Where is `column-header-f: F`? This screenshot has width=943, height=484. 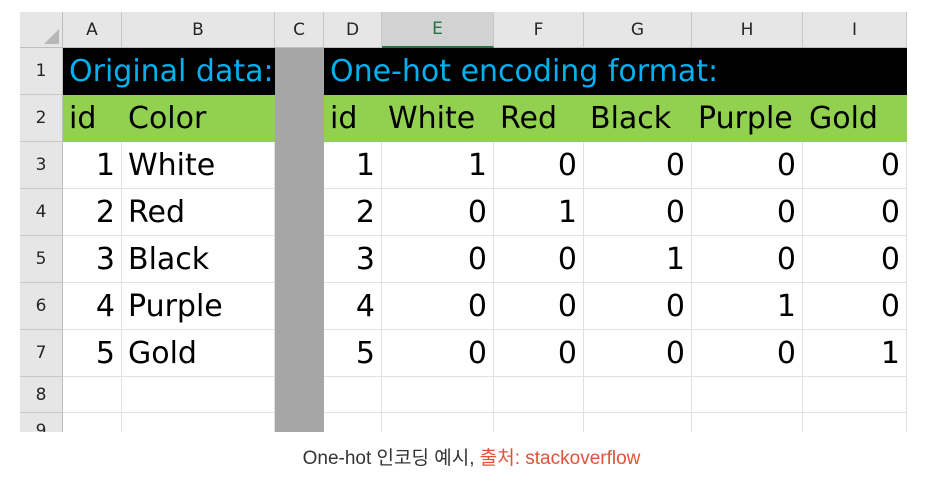 column-header-f: F is located at coordinates (539, 30).